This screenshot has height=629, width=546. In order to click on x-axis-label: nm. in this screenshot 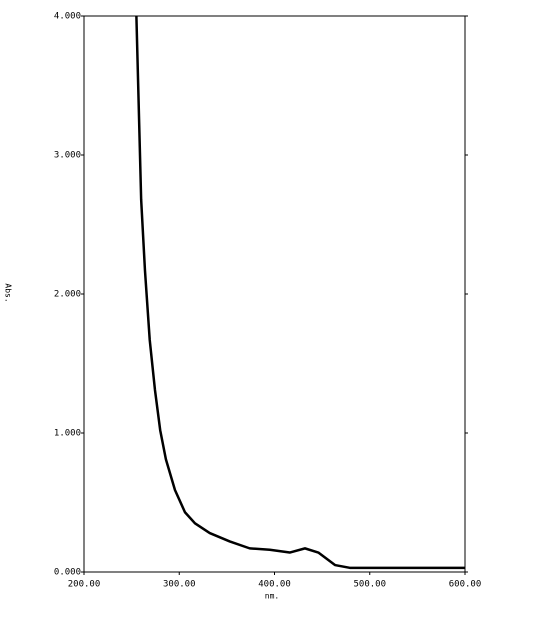, I will do `click(272, 596)`.